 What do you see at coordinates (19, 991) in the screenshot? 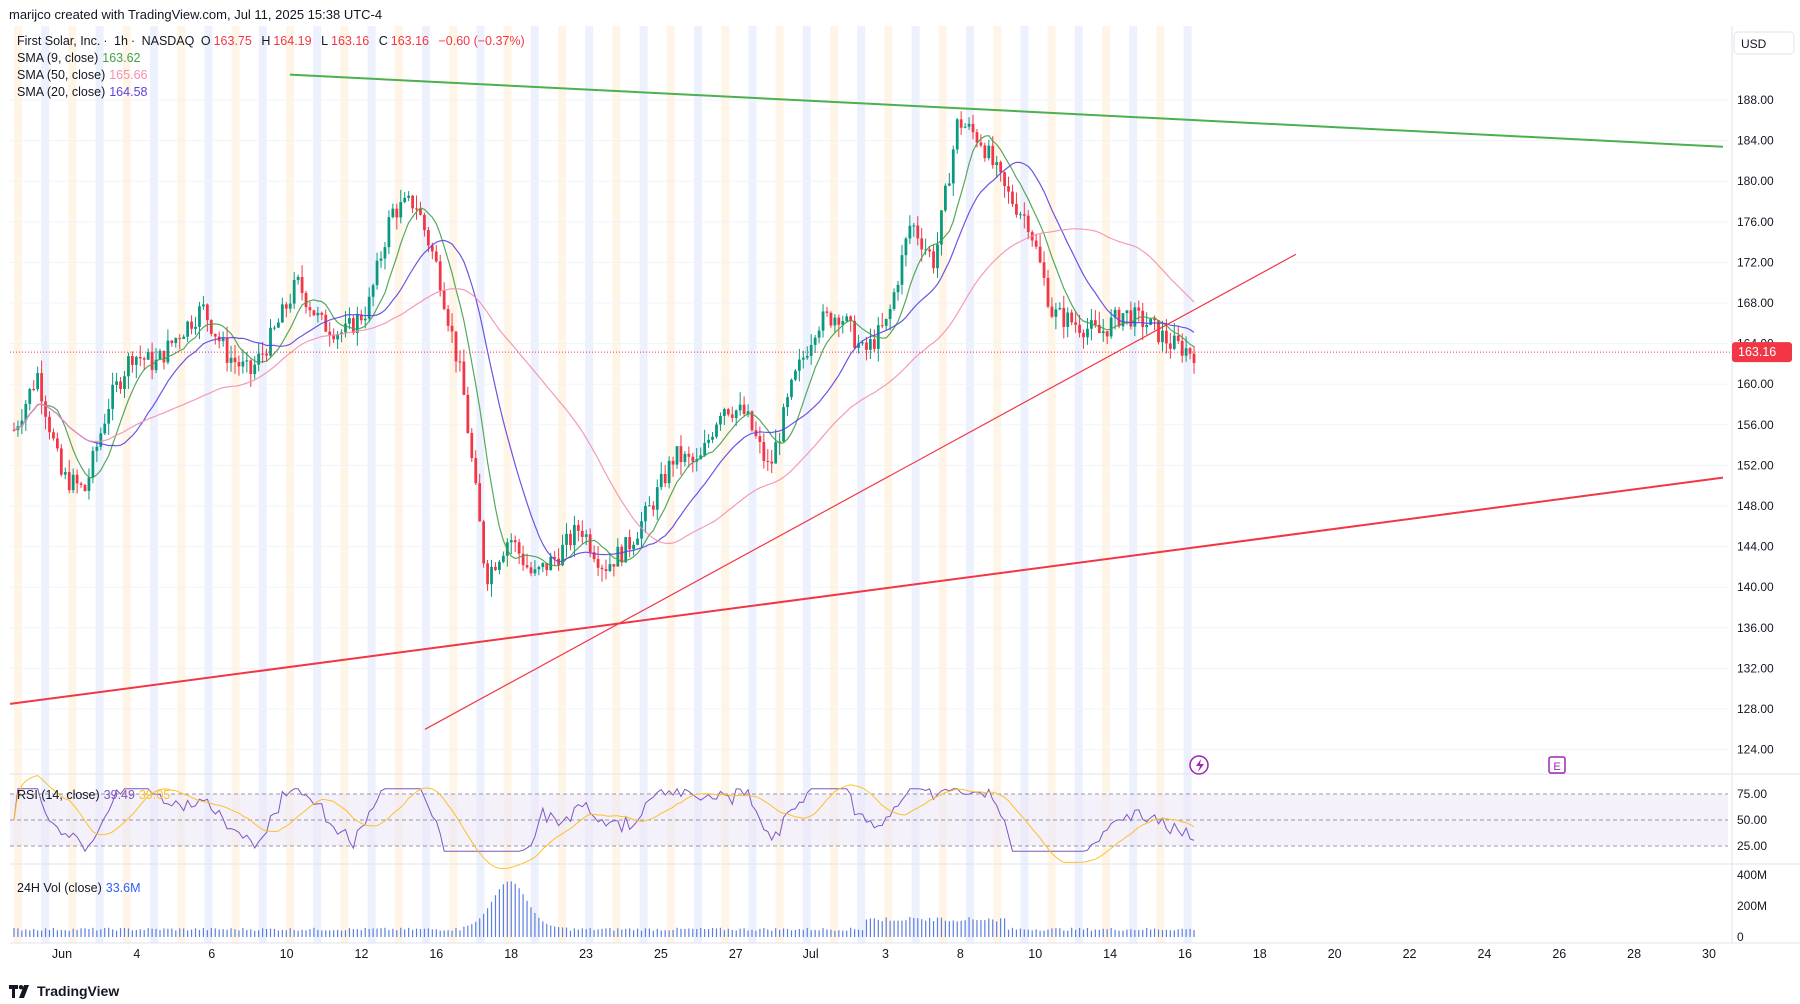
I see `tradingview-logo-icon` at bounding box center [19, 991].